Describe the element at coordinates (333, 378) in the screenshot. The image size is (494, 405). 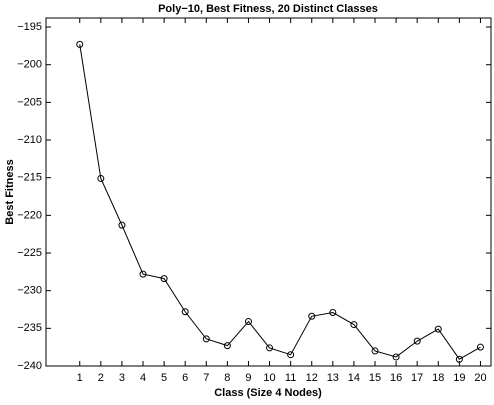
I see `x-tick-label: 13` at that location.